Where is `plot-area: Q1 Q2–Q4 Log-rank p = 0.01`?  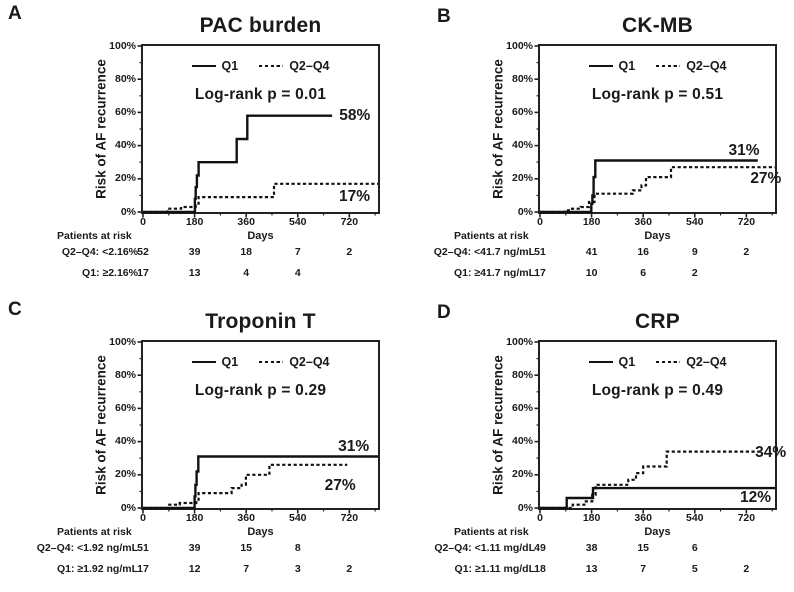 plot-area: Q1 Q2–Q4 Log-rank p = 0.01 is located at coordinates (258, 131).